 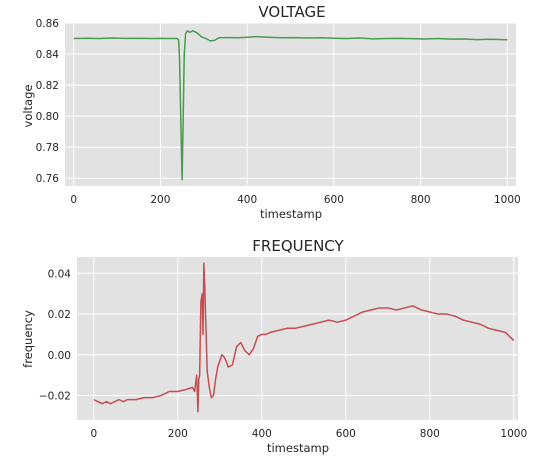 What do you see at coordinates (295, 200) in the screenshot?
I see `voltage-x-ticks: 0 200 400 600 800 1000` at bounding box center [295, 200].